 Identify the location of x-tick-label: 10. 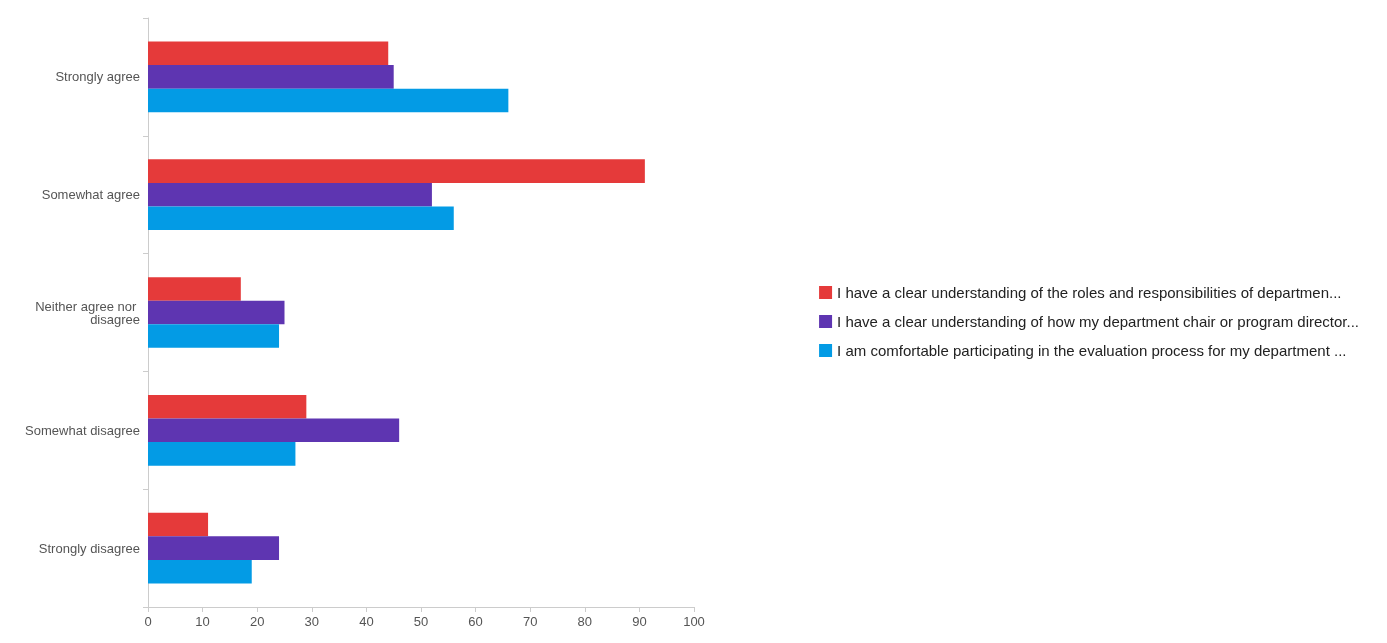
(202, 621).